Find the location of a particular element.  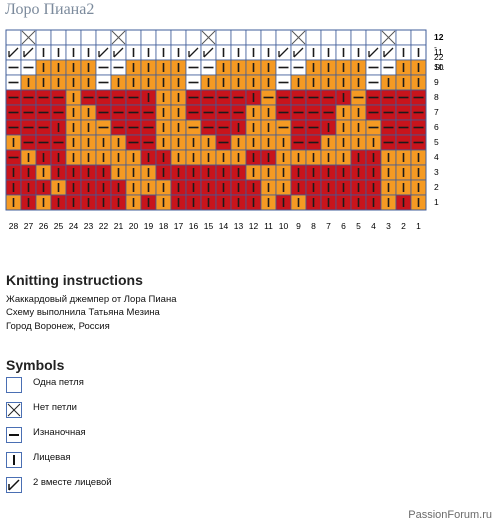

stitch-count: - 22 St. is located at coordinates (439, 57).